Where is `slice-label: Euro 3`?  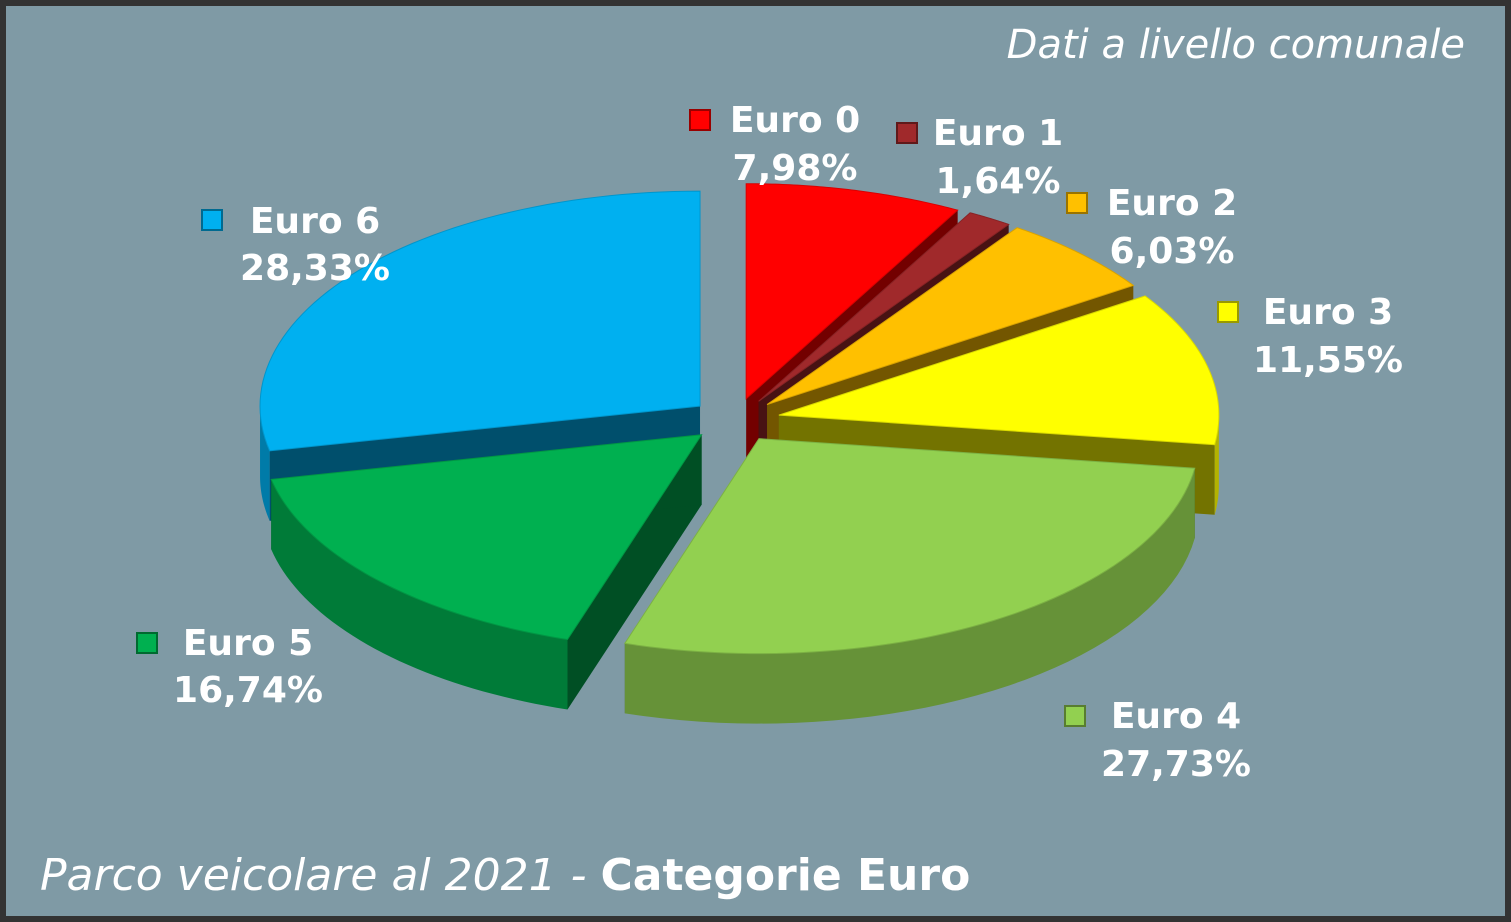
slice-label: Euro 3 is located at coordinates (1328, 312).